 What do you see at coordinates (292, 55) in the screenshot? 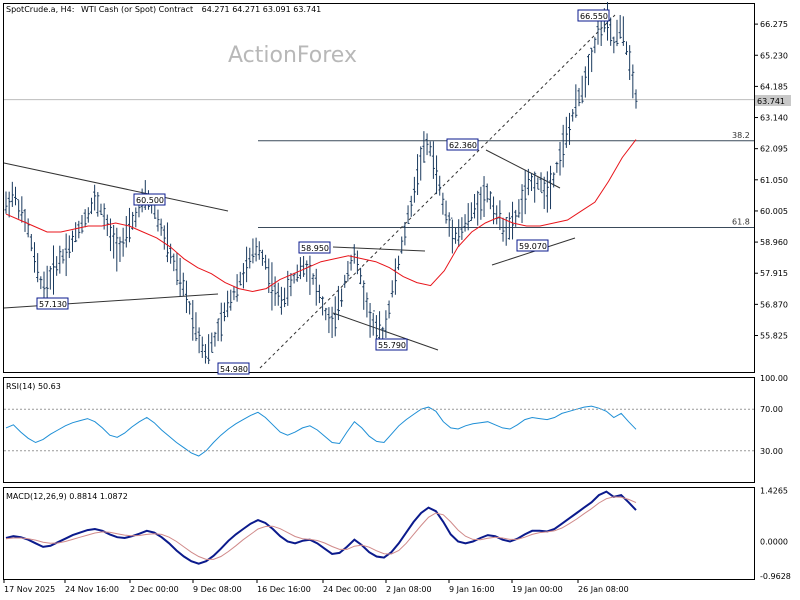
I see `watermark: ActionForex` at bounding box center [292, 55].